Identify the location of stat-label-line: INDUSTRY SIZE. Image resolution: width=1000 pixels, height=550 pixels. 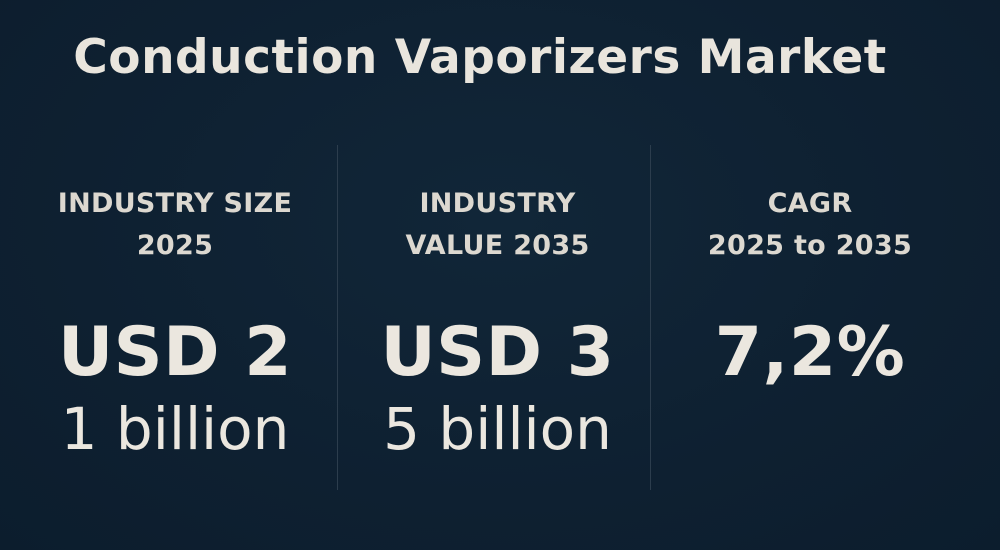
(175, 203).